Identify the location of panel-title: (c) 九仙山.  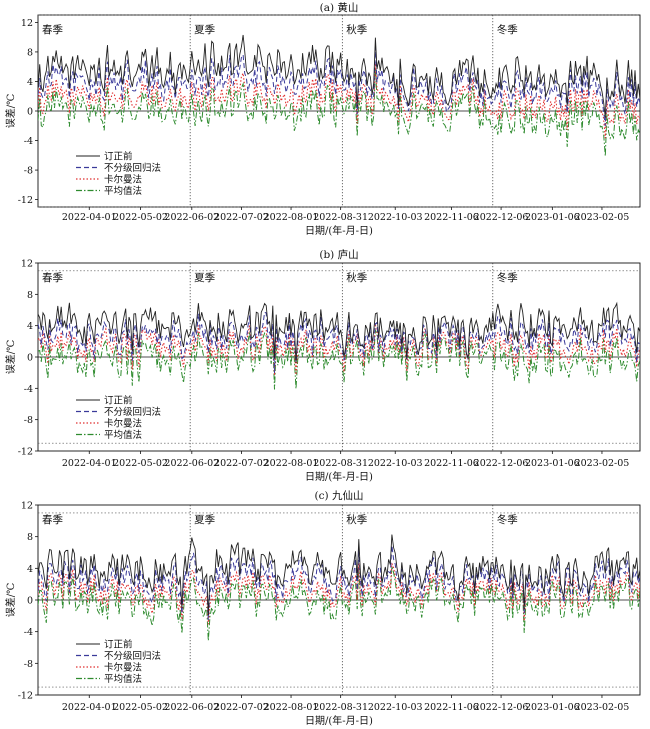
(339, 495).